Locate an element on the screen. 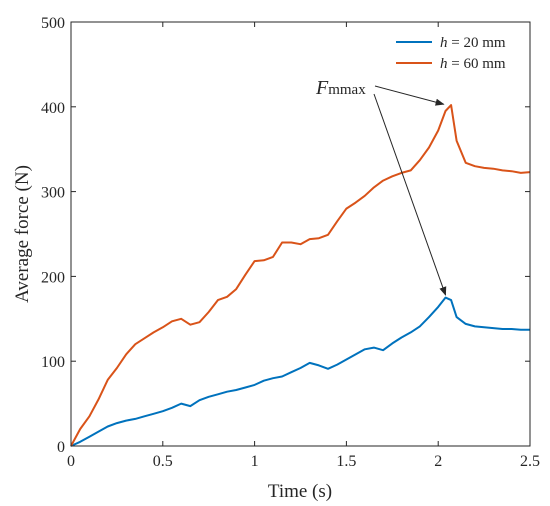 Image resolution: width=550 pixels, height=506 pixels. legend-label-h20: h = 20 mm is located at coordinates (473, 43).